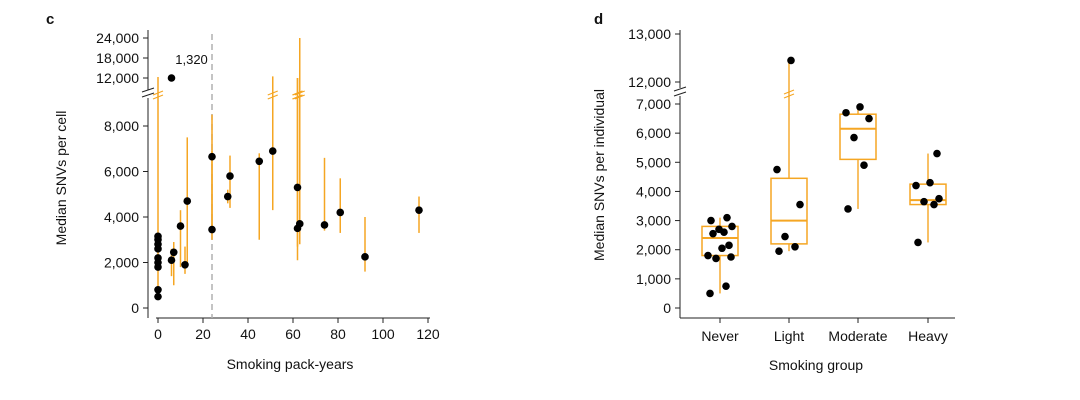  What do you see at coordinates (653, 162) in the screenshot?
I see `panel-d-ytick-label: 5,000` at bounding box center [653, 162].